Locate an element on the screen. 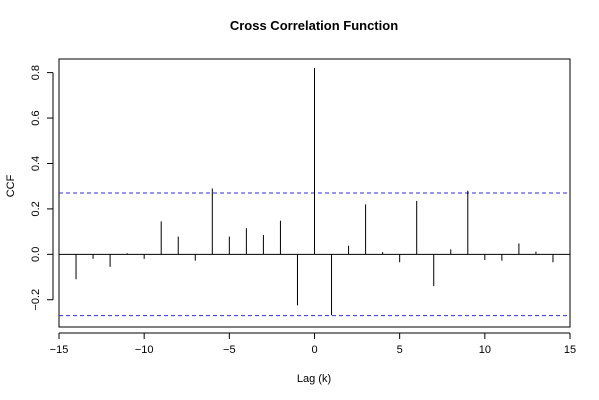 The image size is (599, 400). y-tick-label: 0.6 is located at coordinates (36, 117).